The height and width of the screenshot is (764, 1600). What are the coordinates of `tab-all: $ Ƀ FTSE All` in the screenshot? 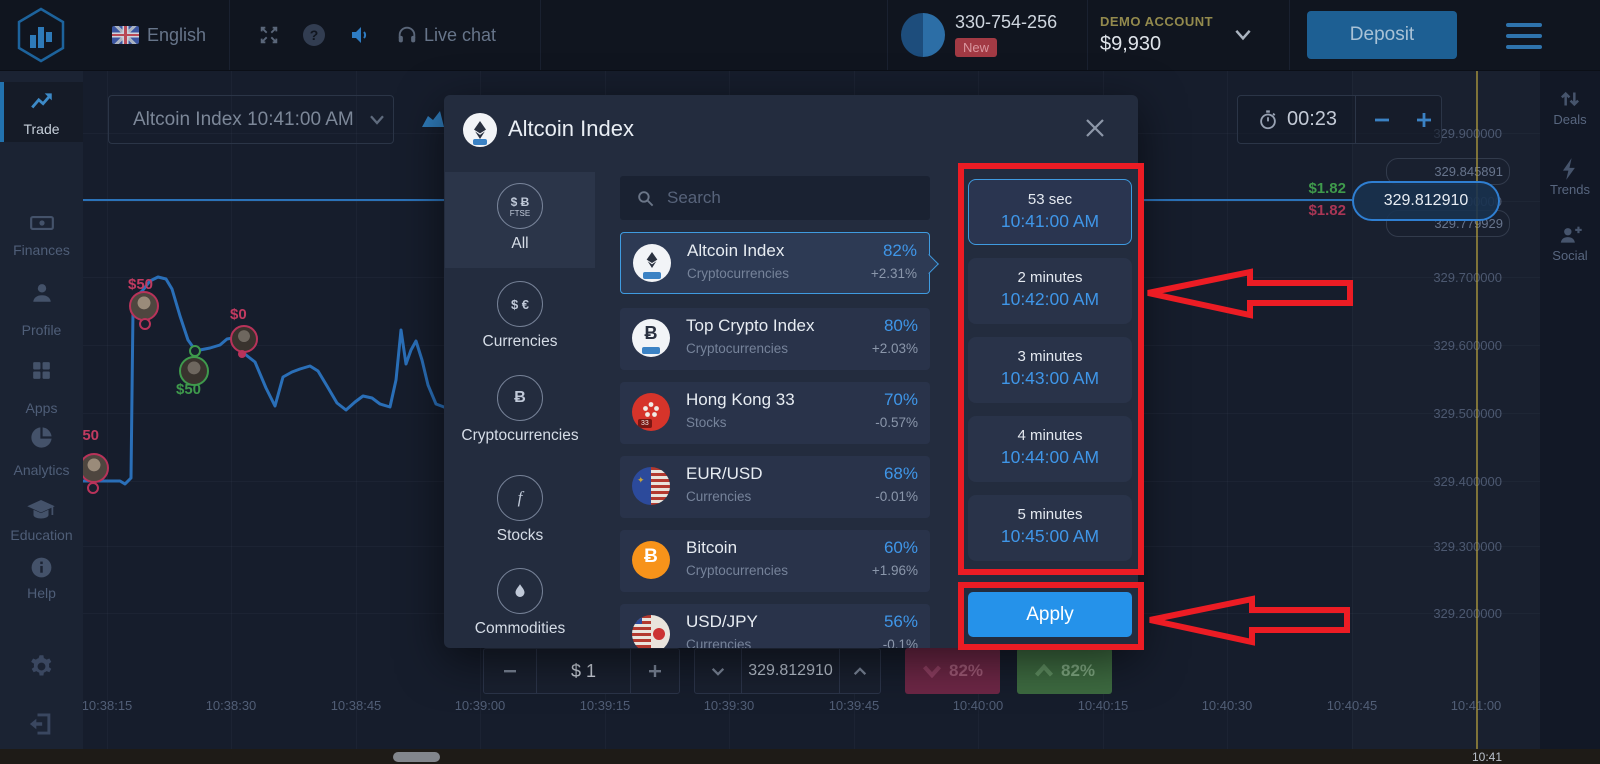 It's located at (520, 220).